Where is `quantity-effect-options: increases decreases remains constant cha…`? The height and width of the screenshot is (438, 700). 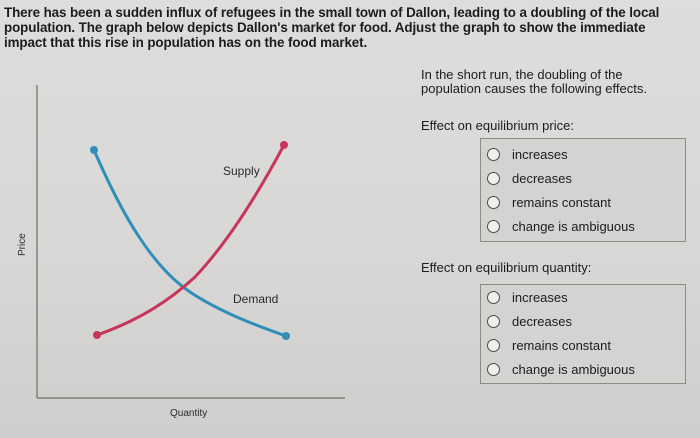 quantity-effect-options: increases decreases remains constant cha… is located at coordinates (583, 334).